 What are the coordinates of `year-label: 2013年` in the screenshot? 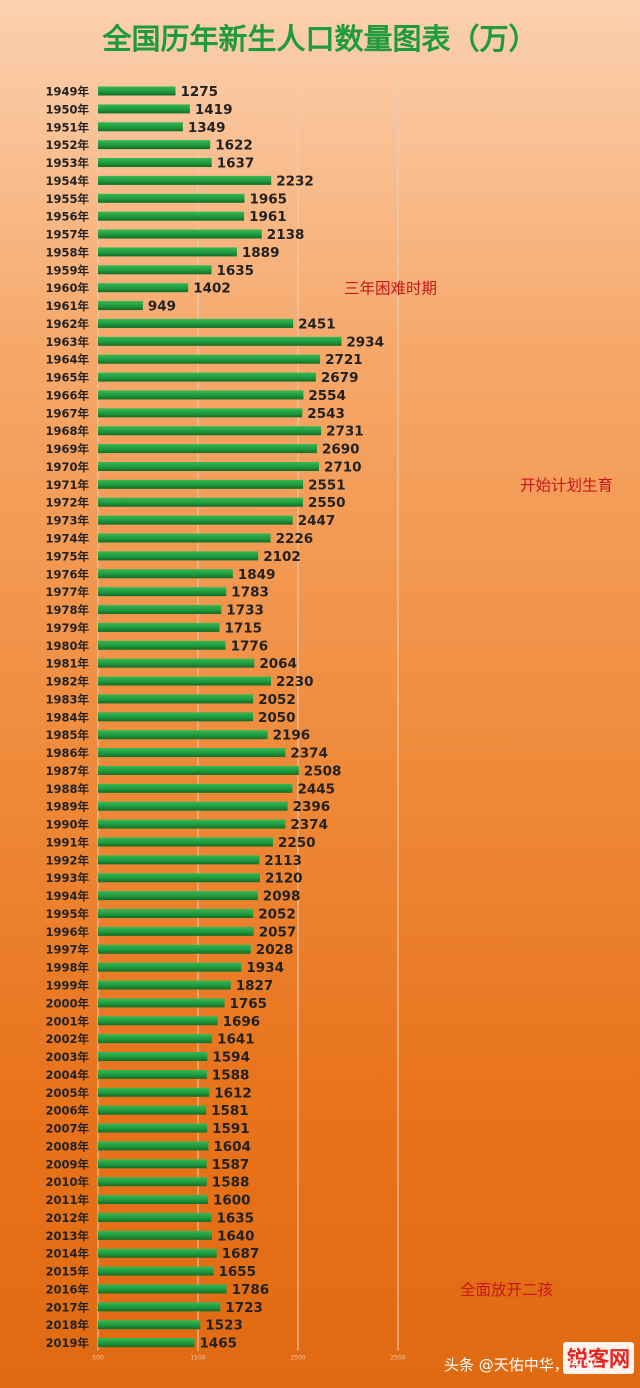 It's located at (67, 1236).